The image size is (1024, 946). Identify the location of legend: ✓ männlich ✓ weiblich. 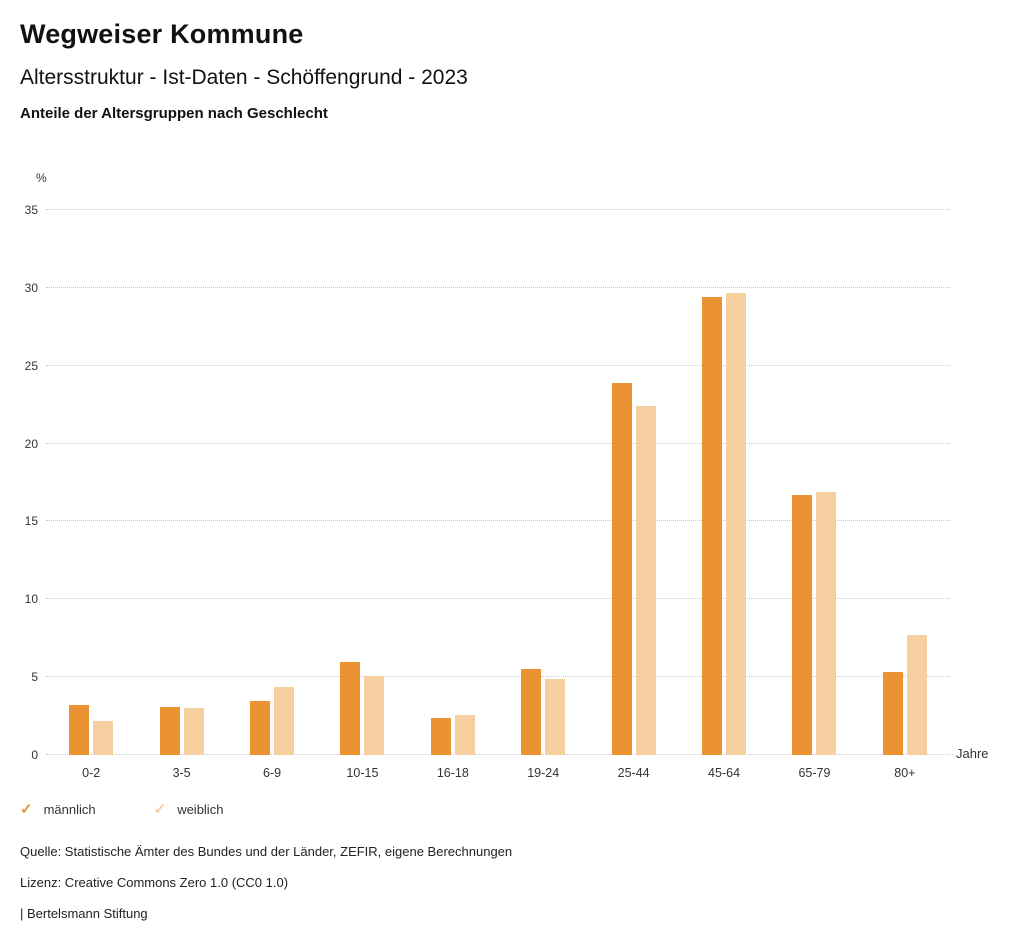
(121, 809).